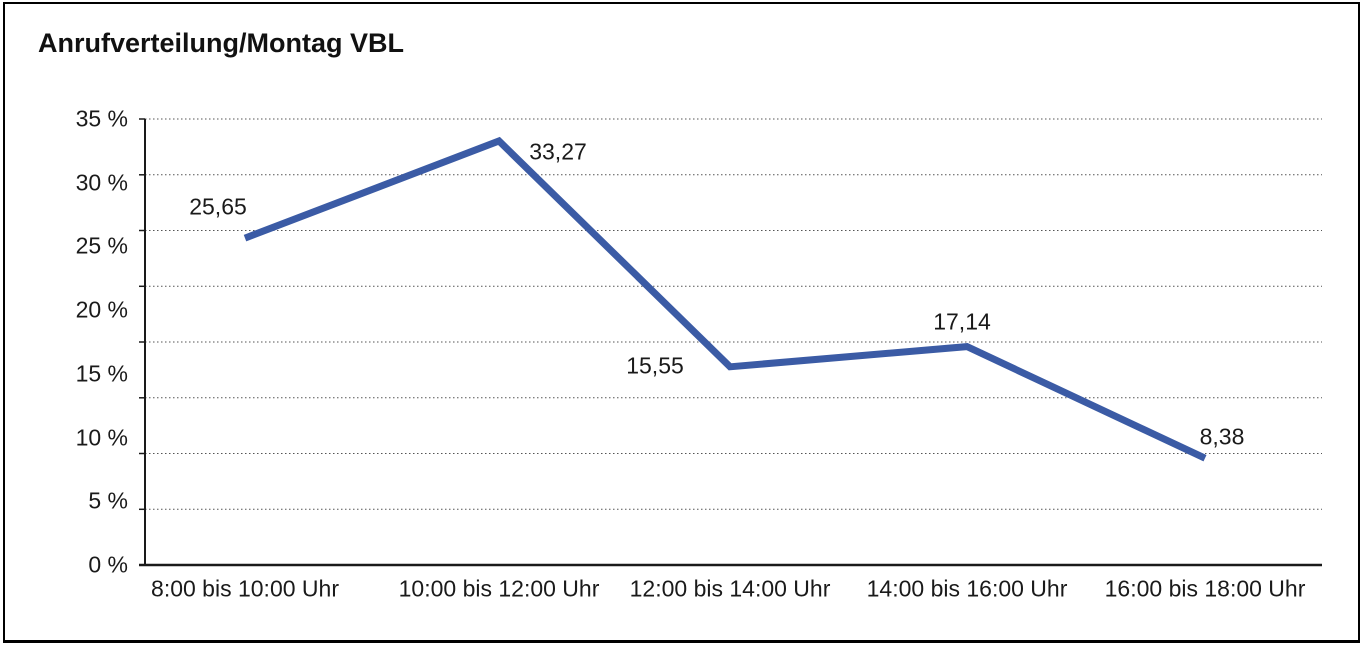 The image size is (1363, 646). I want to click on data-label: 33,27, so click(558, 151).